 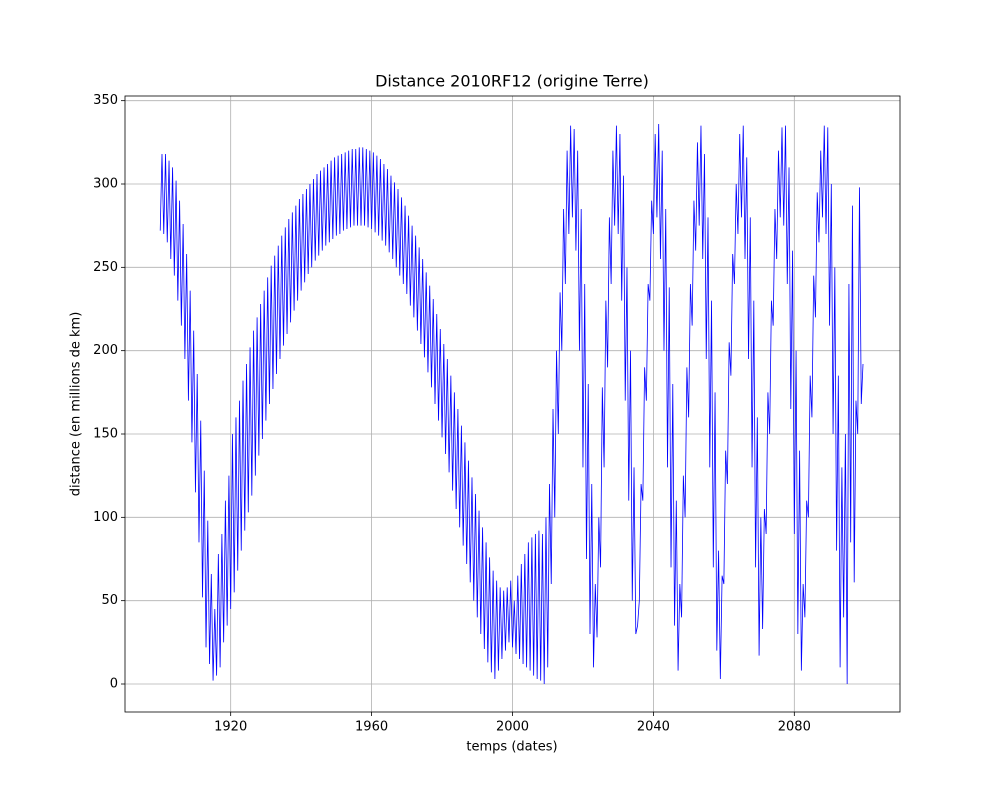 What do you see at coordinates (105, 350) in the screenshot?
I see `y-tick-label: 200` at bounding box center [105, 350].